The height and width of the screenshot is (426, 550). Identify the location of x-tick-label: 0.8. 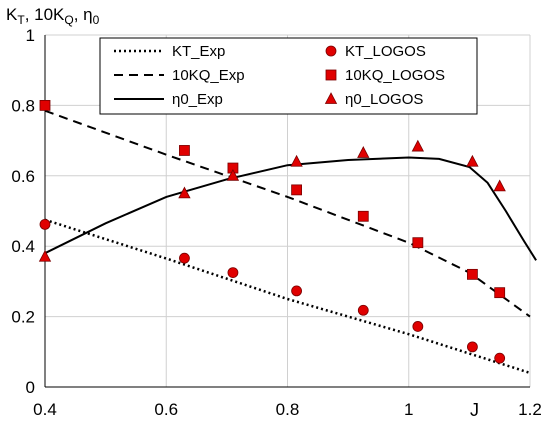
(288, 409).